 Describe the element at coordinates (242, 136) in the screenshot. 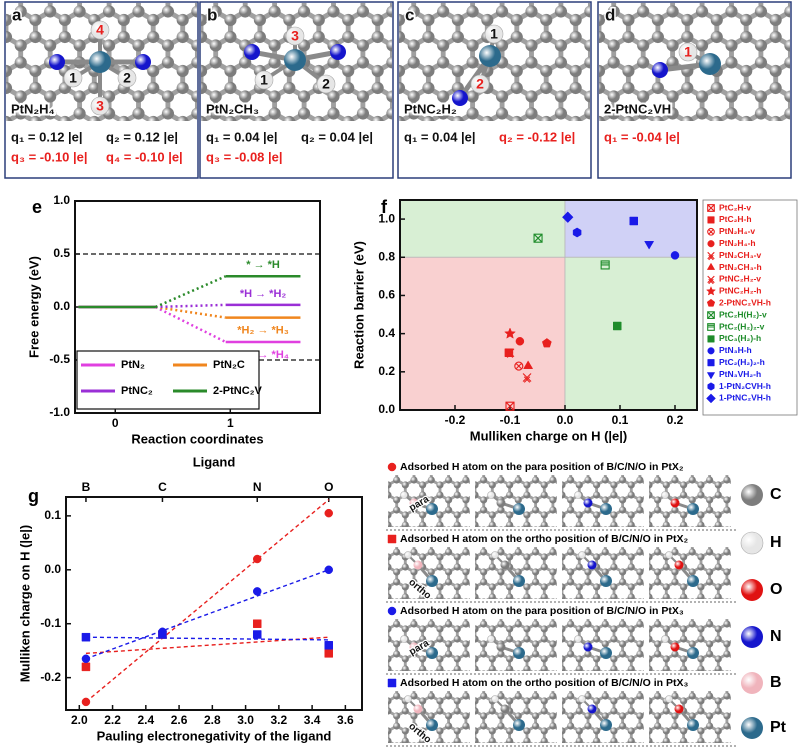

I see `charge: q₁ = 0.04 |e|` at that location.